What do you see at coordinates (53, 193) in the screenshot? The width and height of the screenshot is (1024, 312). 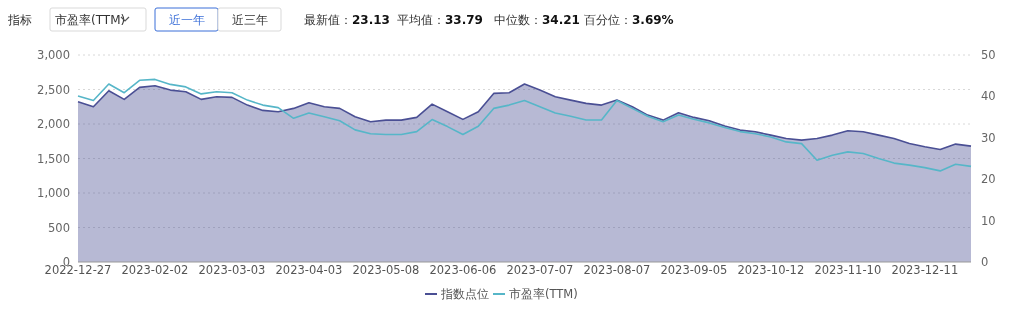 I see `y-tick-label: 1,000` at bounding box center [53, 193].